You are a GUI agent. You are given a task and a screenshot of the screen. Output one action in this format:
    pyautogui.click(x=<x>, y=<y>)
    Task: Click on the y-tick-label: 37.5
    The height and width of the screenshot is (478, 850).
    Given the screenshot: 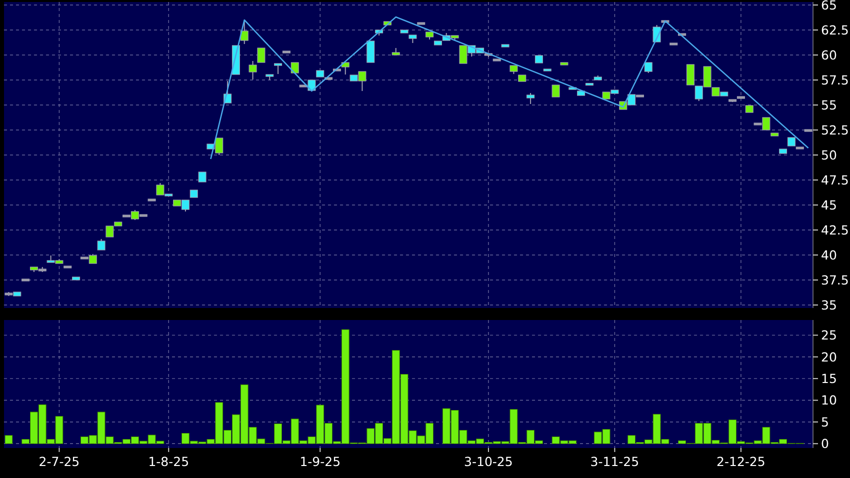 What is the action you would take?
    pyautogui.click(x=835, y=280)
    